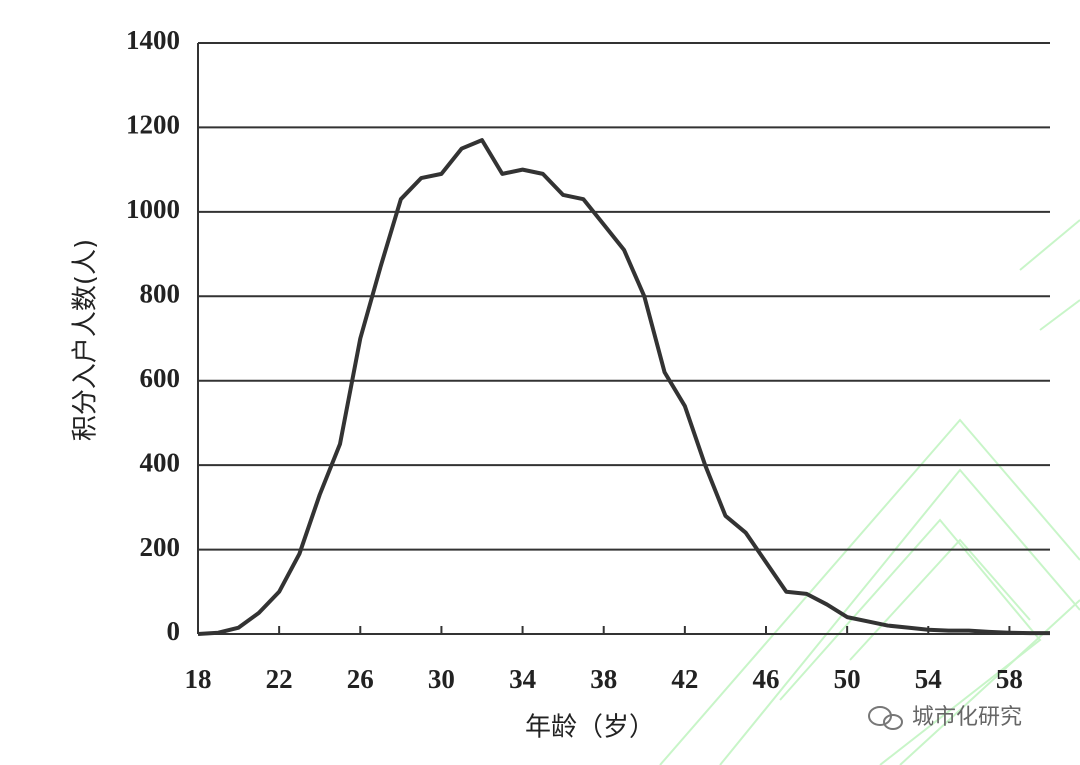 This screenshot has height=765, width=1080. Describe the element at coordinates (160, 293) in the screenshot. I see `y-tick-label: 800` at that location.